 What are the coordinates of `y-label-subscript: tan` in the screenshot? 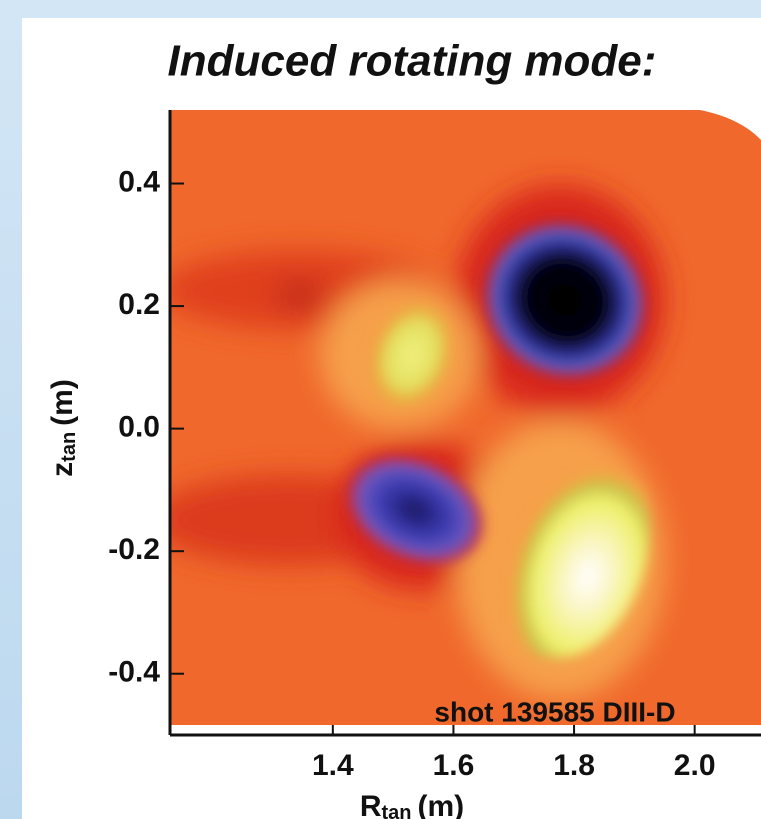 It's located at (69, 447).